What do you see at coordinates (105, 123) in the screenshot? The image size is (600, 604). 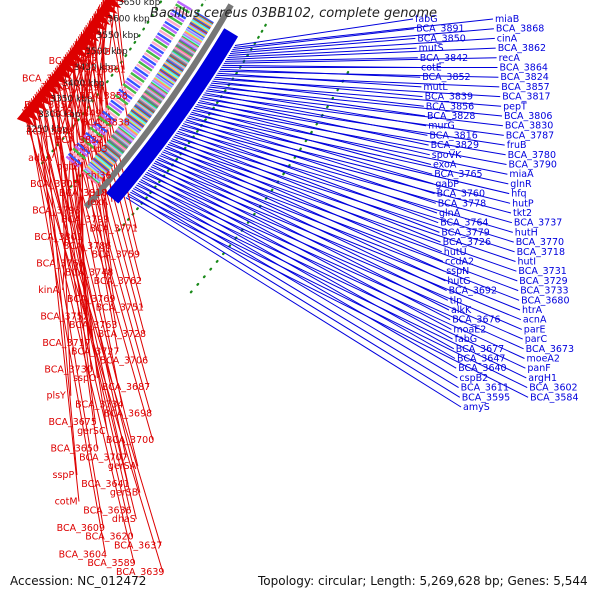 I see `reverse-gene-label: BCA_3838` at bounding box center [105, 123].